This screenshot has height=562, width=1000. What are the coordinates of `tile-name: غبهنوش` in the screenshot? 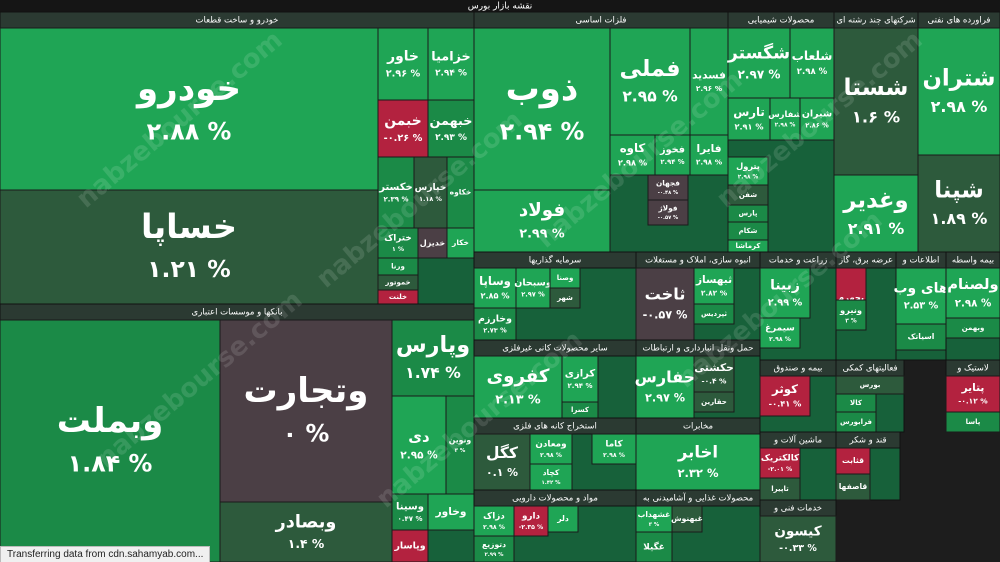 It's located at (687, 518).